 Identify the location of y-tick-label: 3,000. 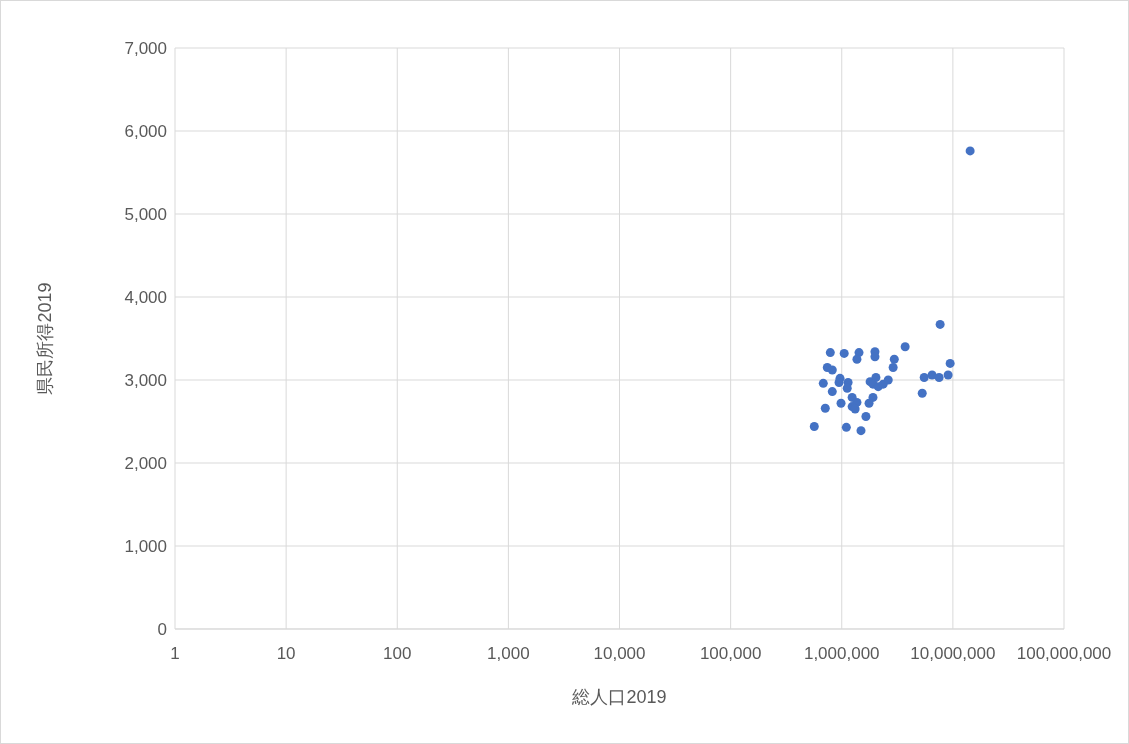
(145, 381).